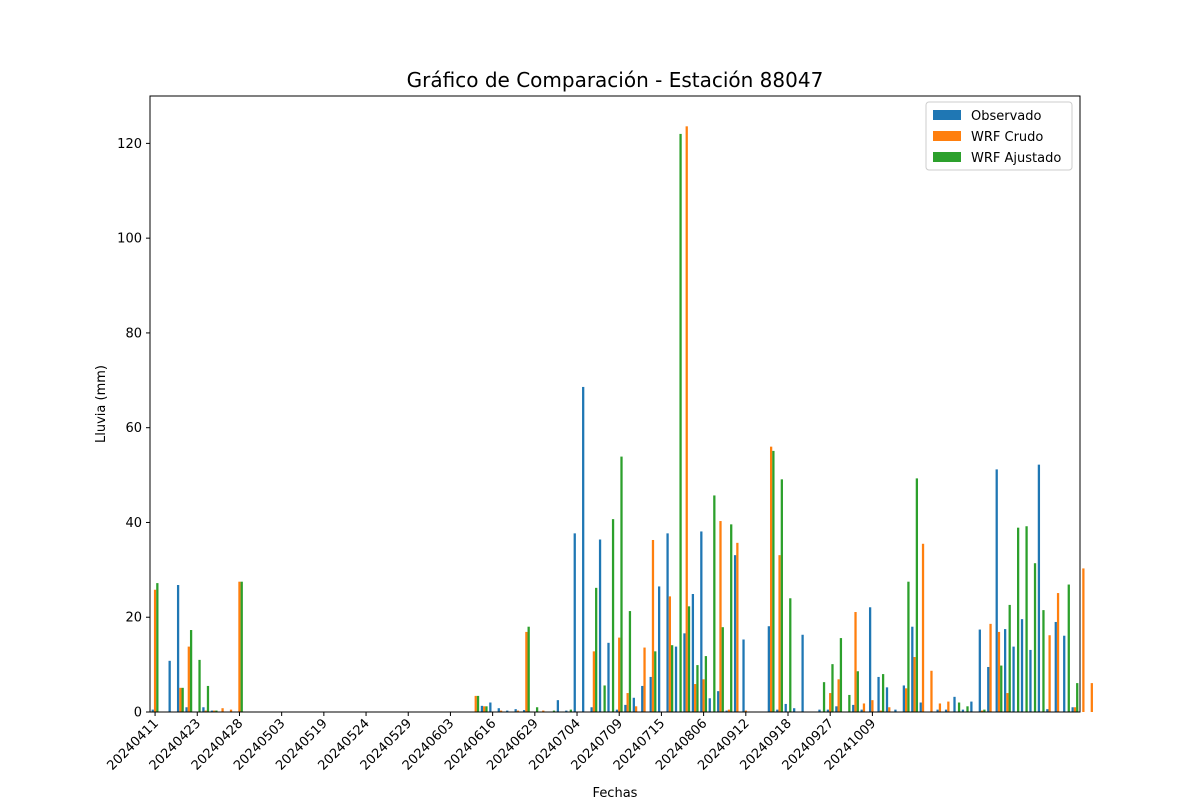 This screenshot has height=800, width=1200. I want to click on y-tick-label: 60, so click(133, 428).